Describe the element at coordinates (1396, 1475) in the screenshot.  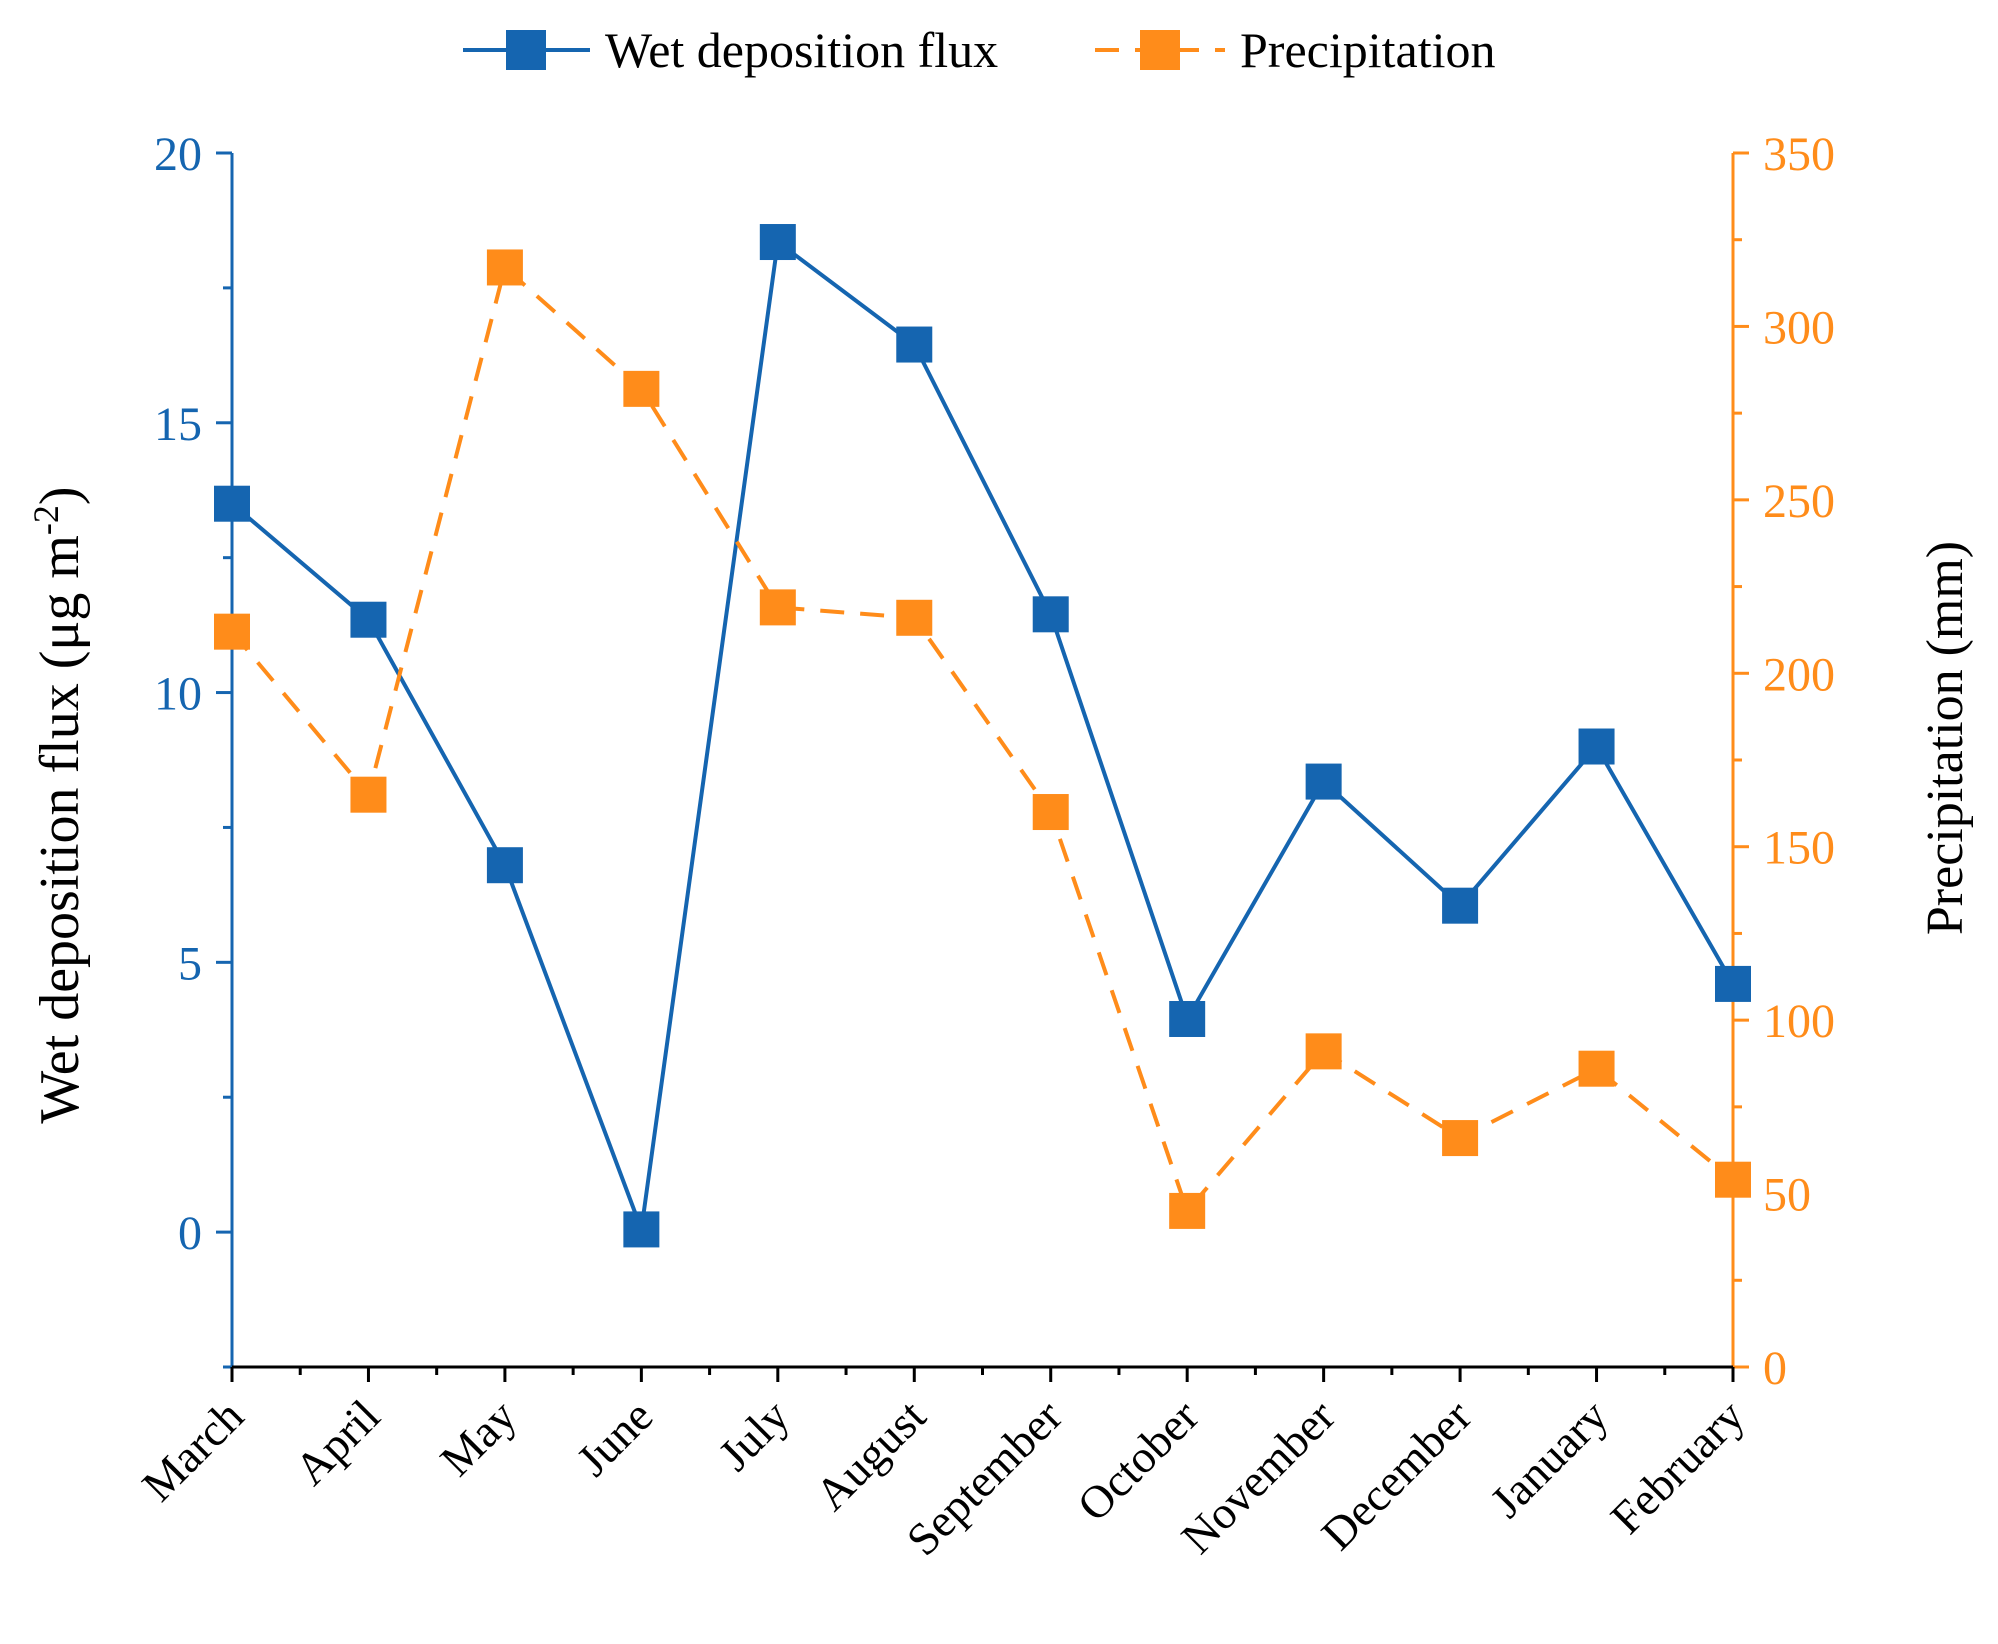
I see `x-tick-label: December` at that location.